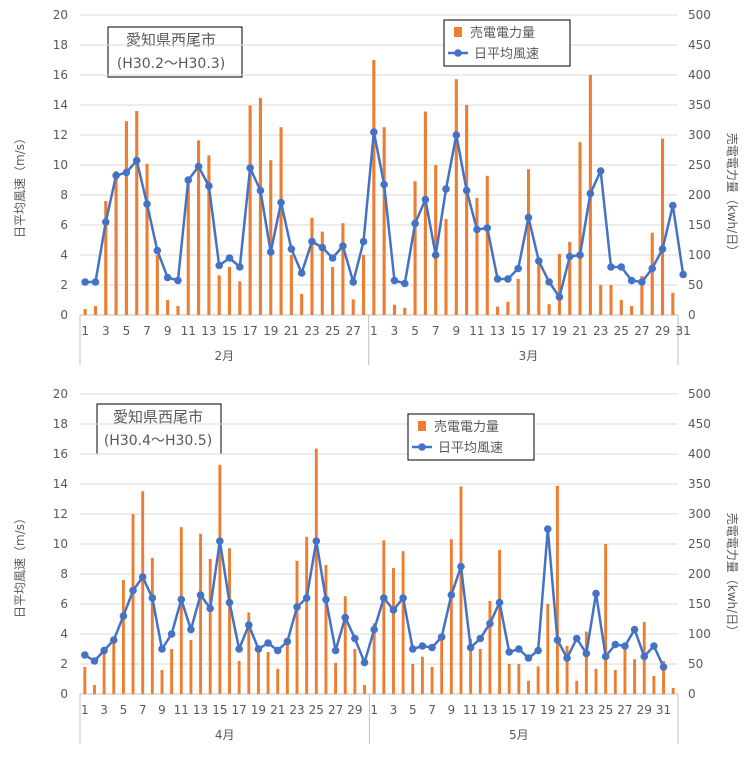 The height and width of the screenshot is (757, 751). I want to click on chart-feb-mar-month-label: 2月, so click(225, 356).